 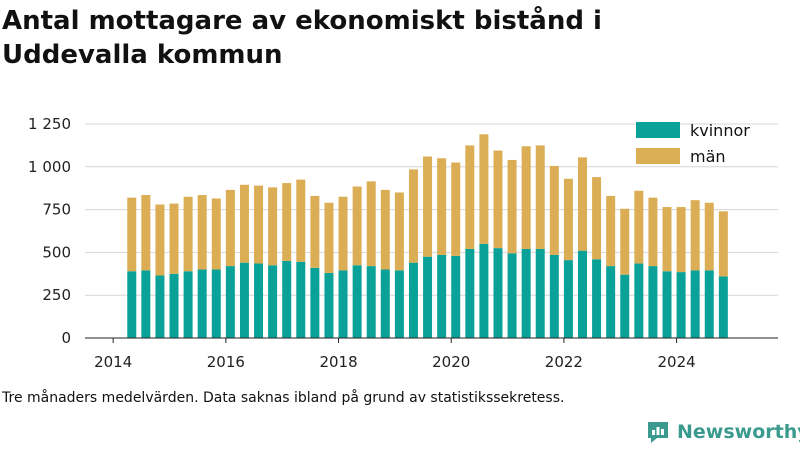 What do you see at coordinates (658, 432) in the screenshot?
I see `newsworthy-logo-icon` at bounding box center [658, 432].